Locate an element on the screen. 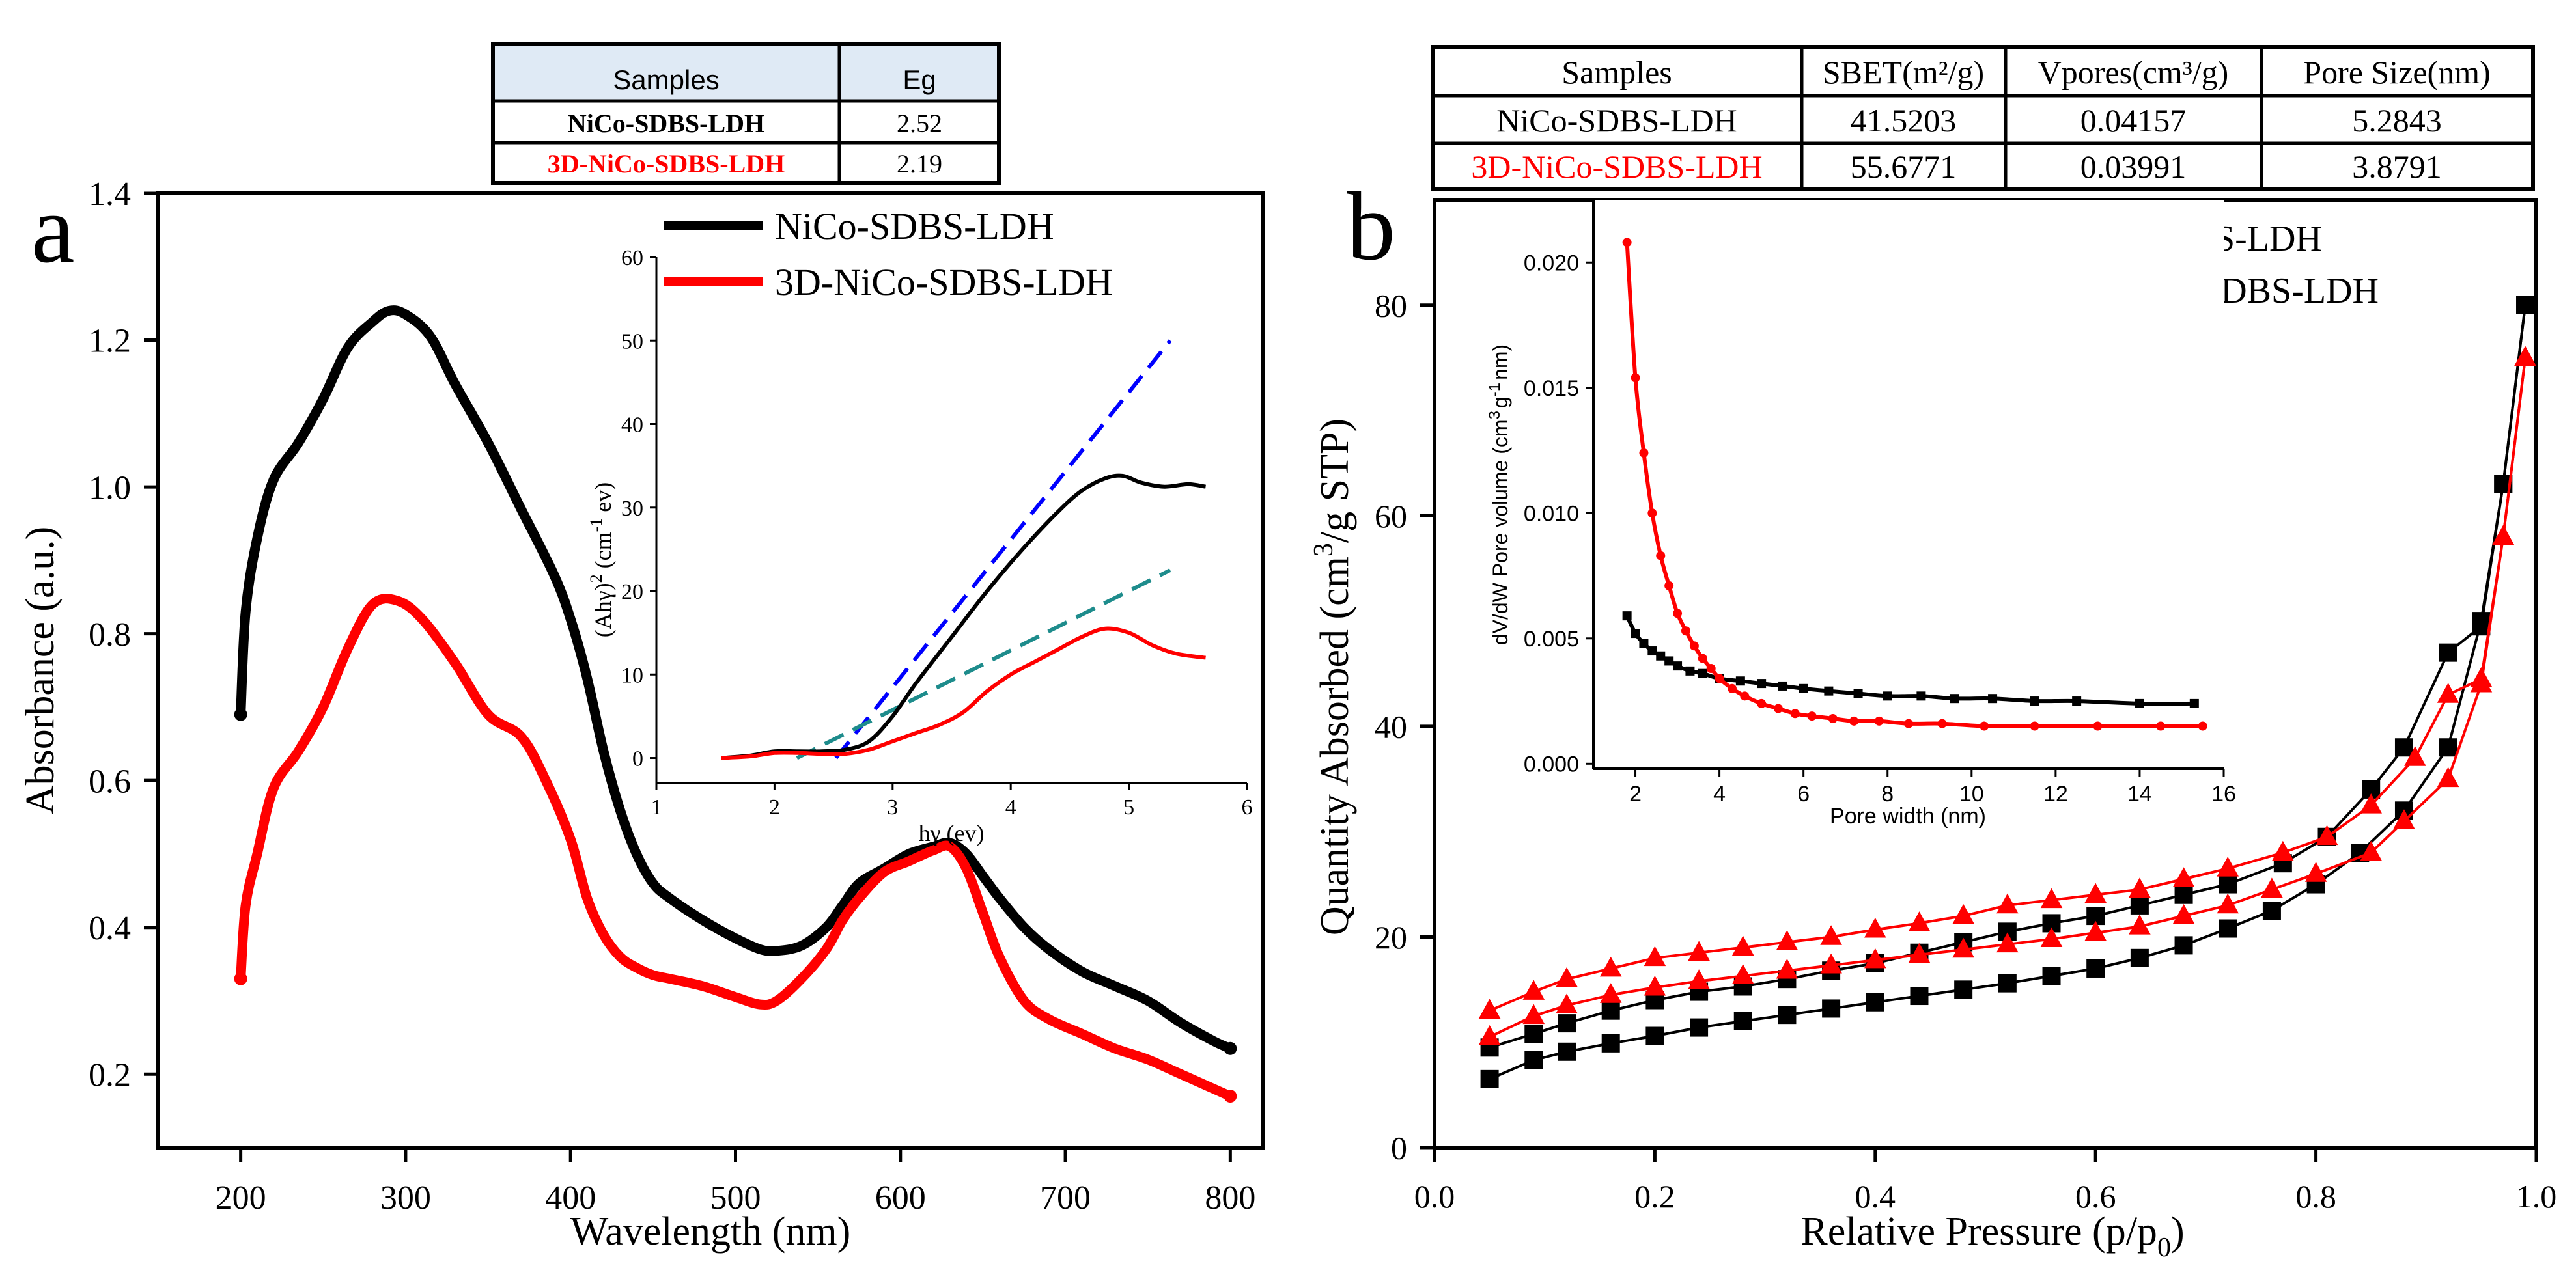  uv-ytick-label: 1.2 is located at coordinates (110, 341).